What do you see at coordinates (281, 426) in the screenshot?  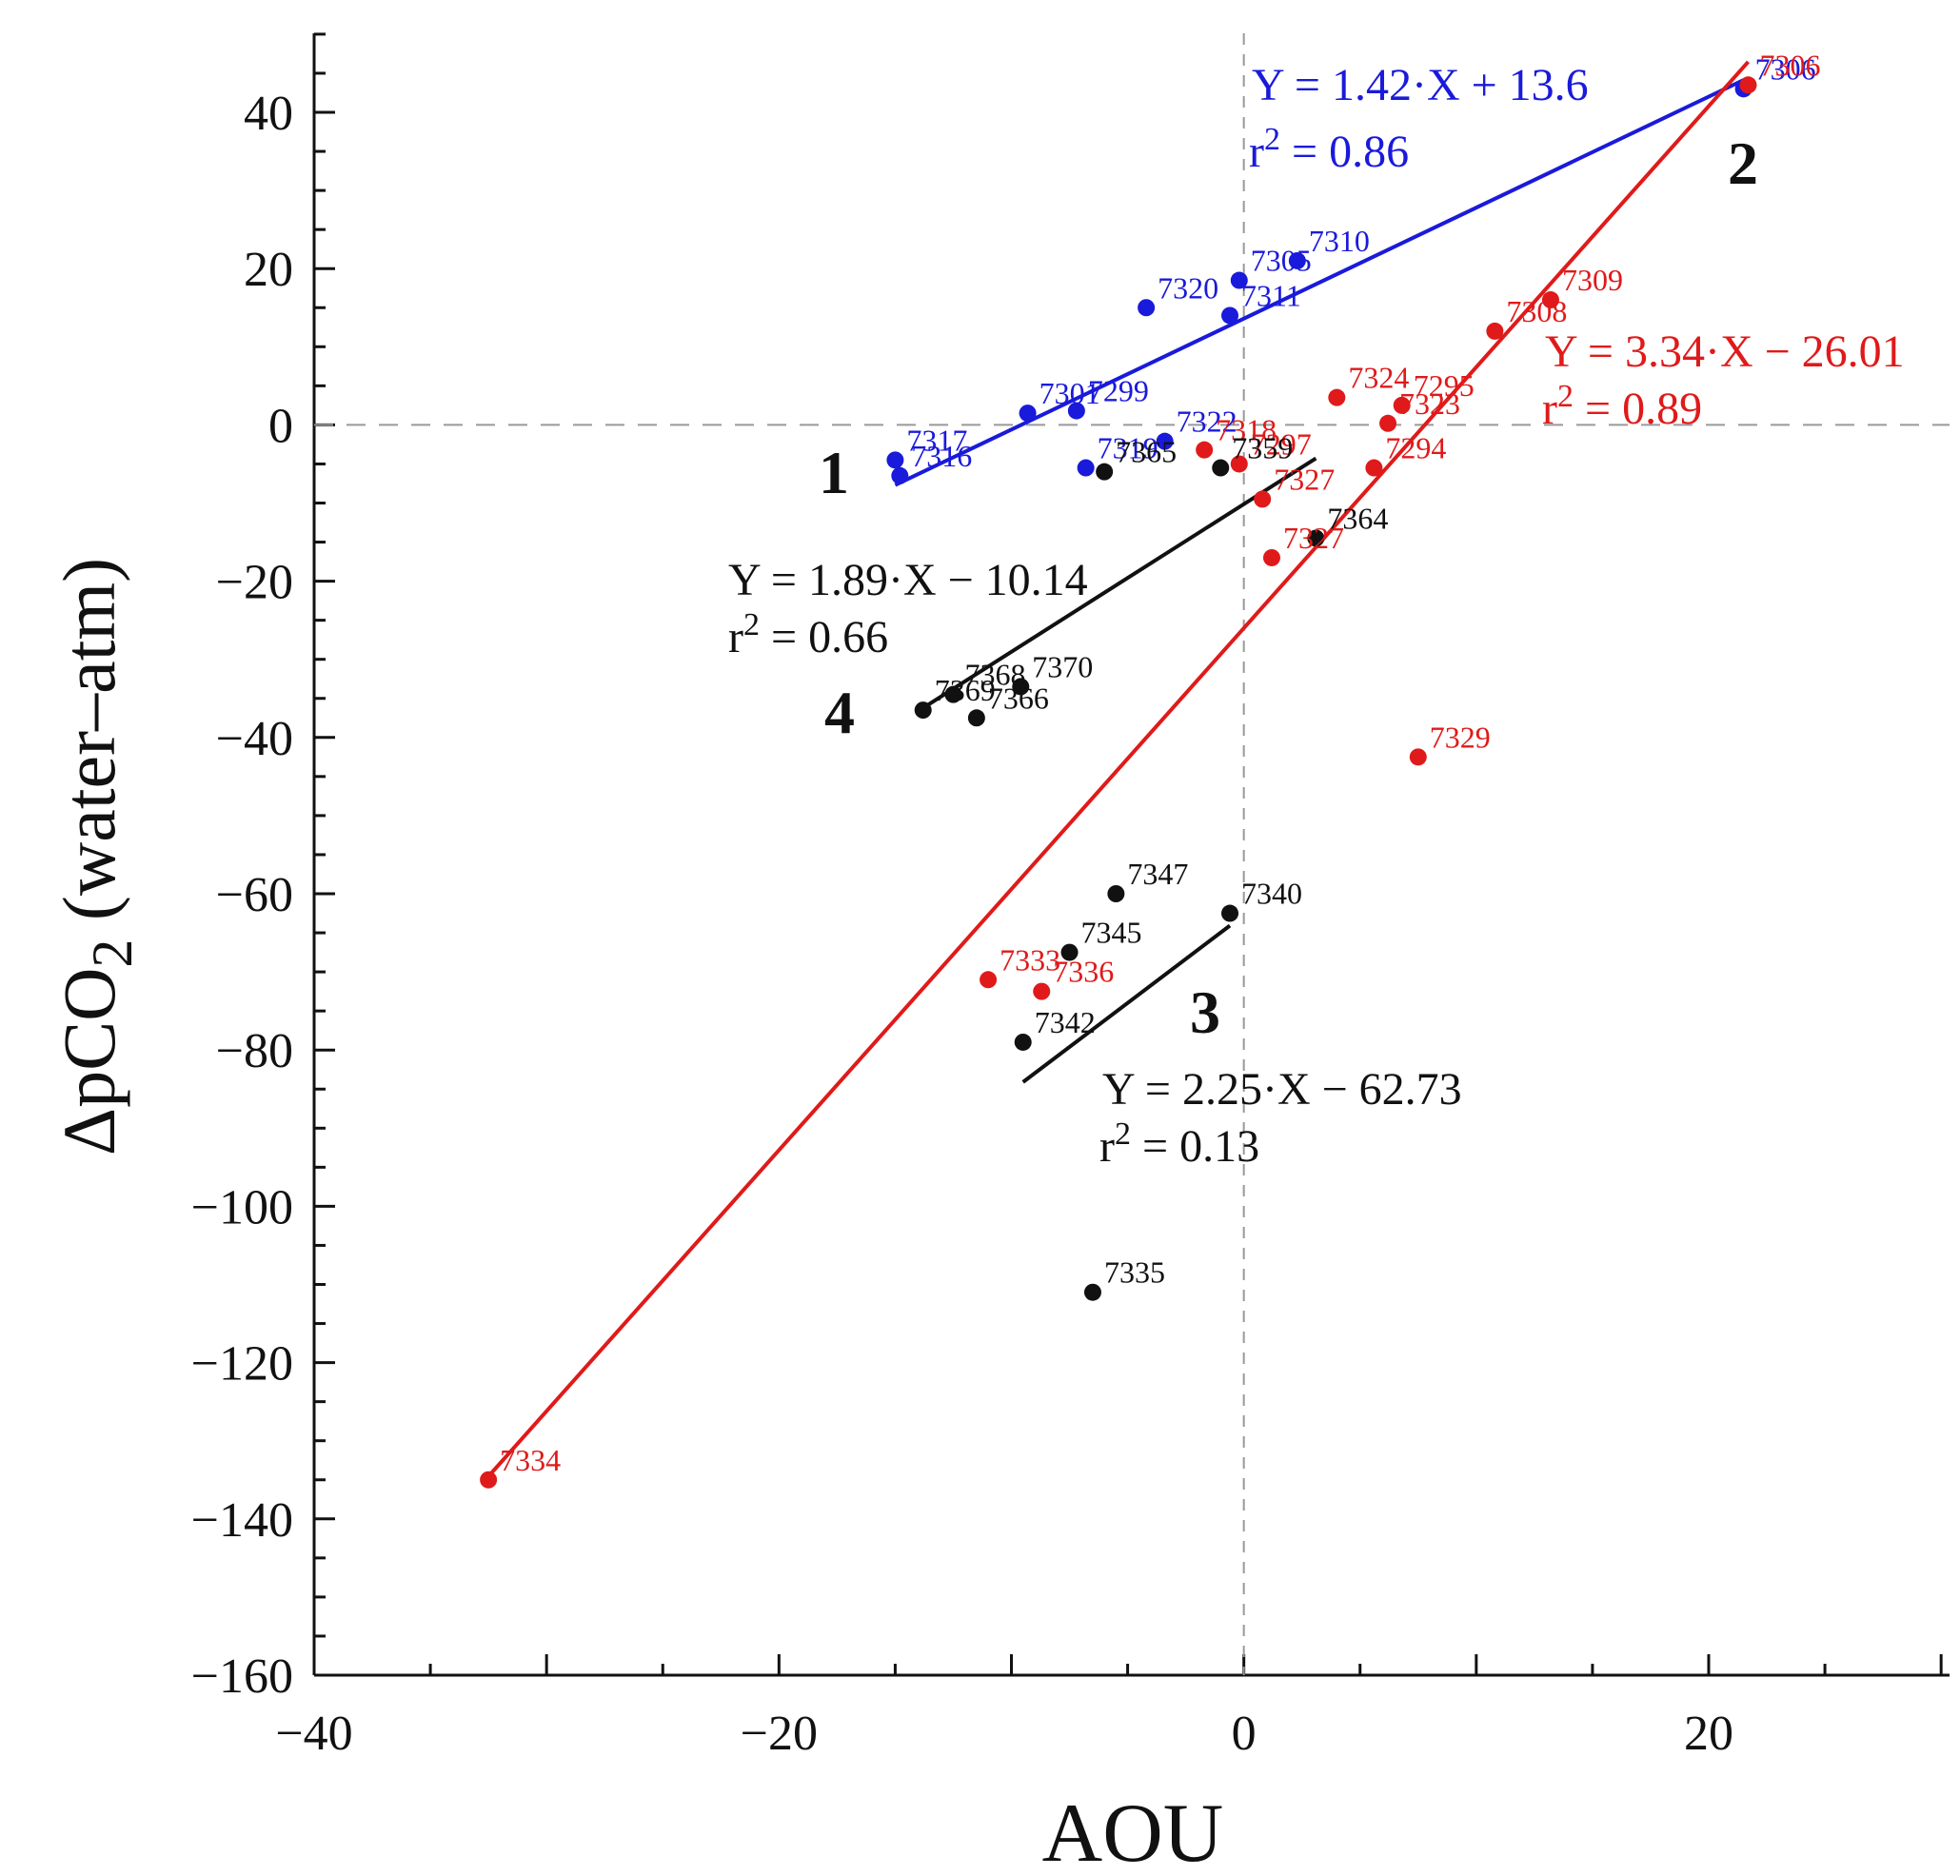 I see `y-tick-label: 0` at bounding box center [281, 426].